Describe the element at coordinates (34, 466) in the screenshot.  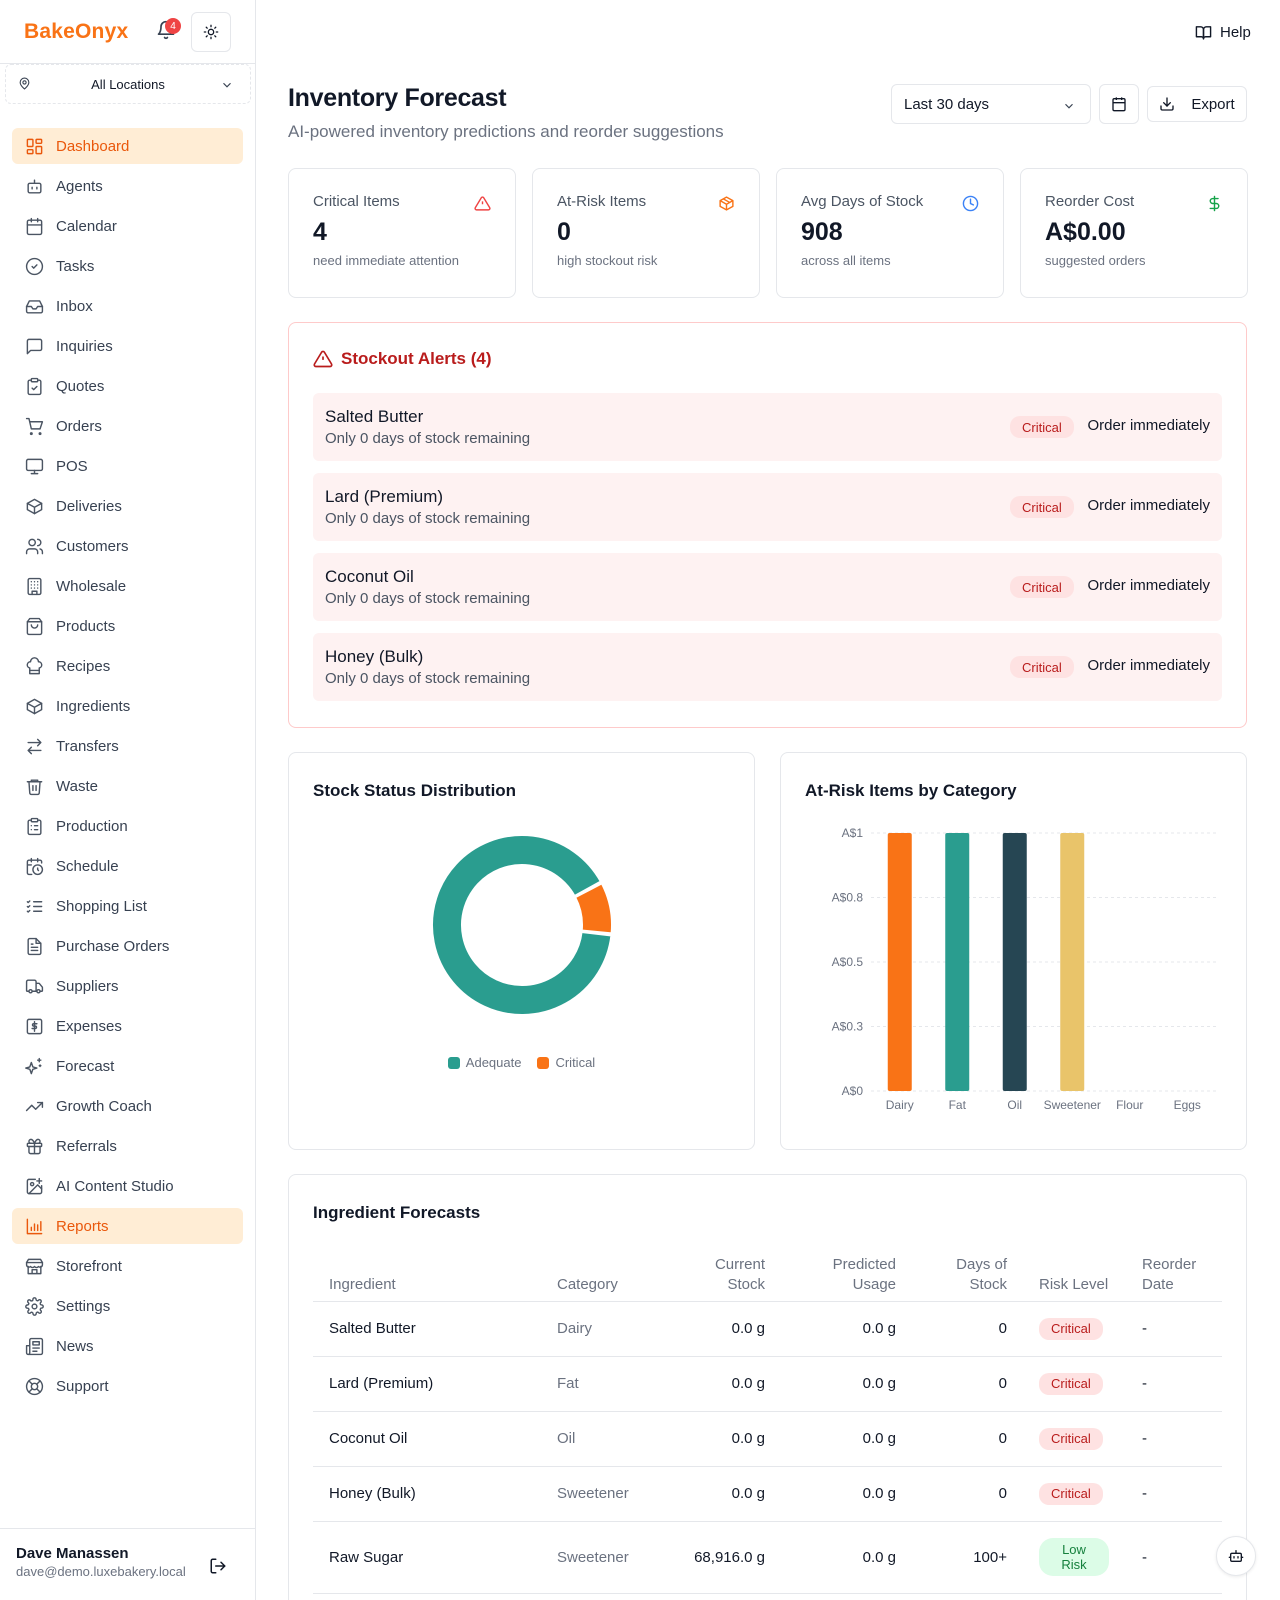
I see `monitor-icon` at that location.